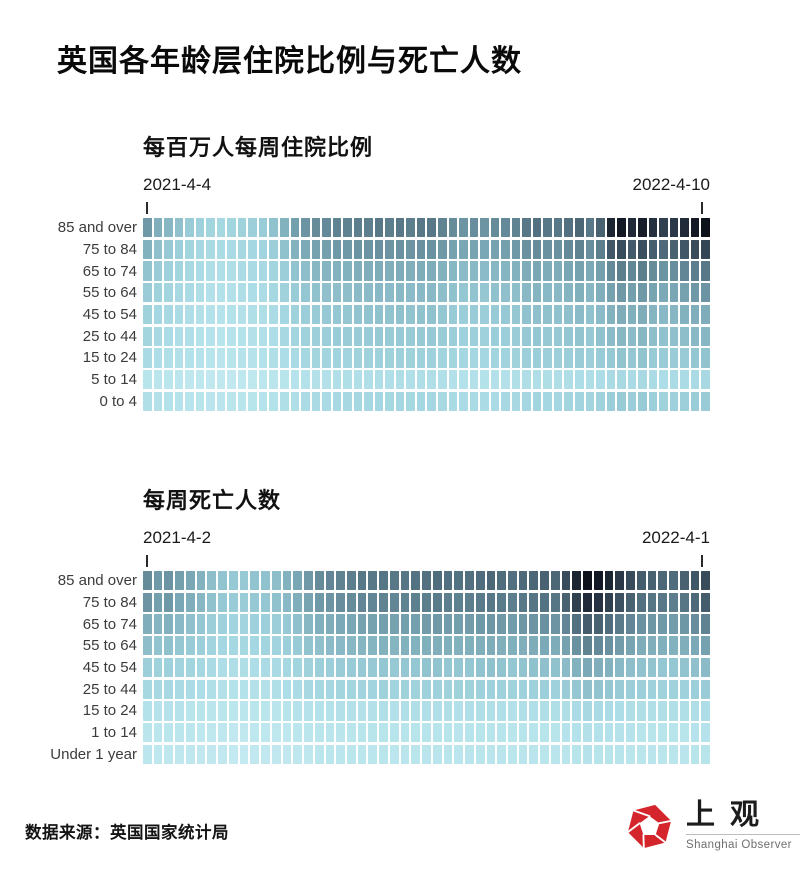 The image size is (800, 870). What do you see at coordinates (118, 401) in the screenshot?
I see `y-axis-label: 0 to 4` at bounding box center [118, 401].